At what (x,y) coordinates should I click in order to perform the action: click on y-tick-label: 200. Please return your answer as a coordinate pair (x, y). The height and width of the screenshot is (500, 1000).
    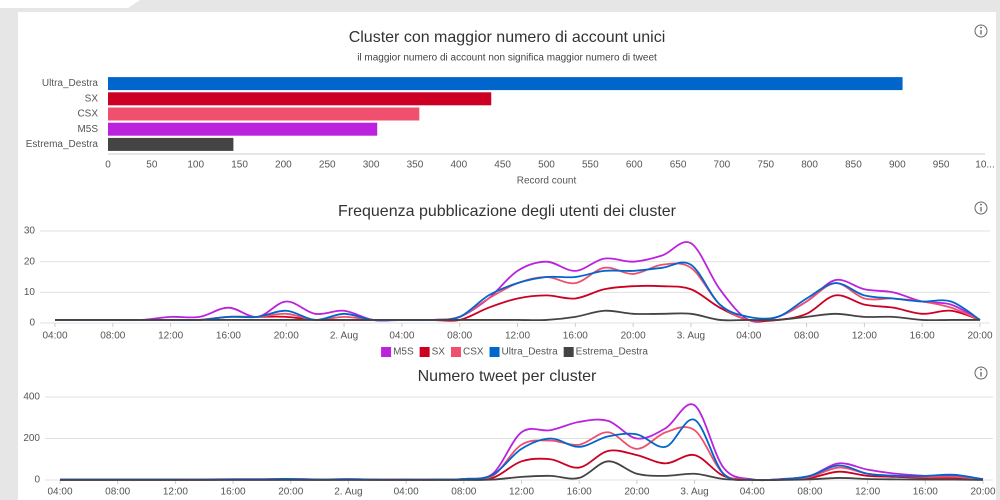
    Looking at the image, I should click on (31, 438).